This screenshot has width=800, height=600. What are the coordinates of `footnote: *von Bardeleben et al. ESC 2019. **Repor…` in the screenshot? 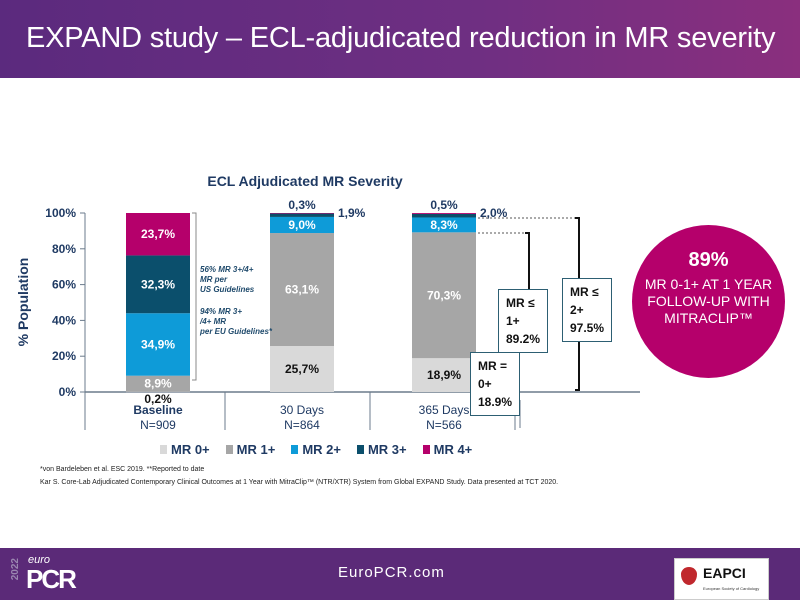 It's located at (122, 469).